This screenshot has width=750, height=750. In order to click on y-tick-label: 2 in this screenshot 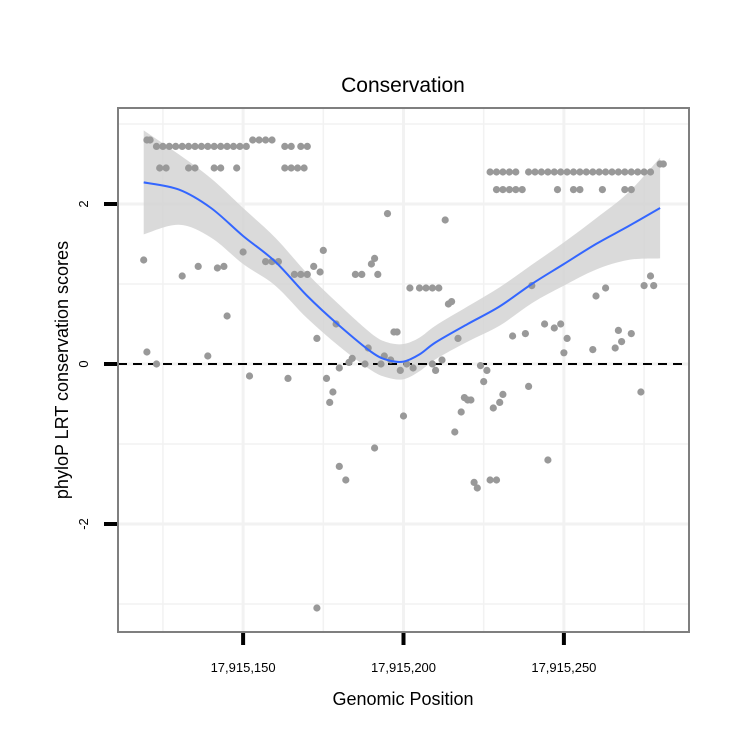, I will do `click(83, 203)`.